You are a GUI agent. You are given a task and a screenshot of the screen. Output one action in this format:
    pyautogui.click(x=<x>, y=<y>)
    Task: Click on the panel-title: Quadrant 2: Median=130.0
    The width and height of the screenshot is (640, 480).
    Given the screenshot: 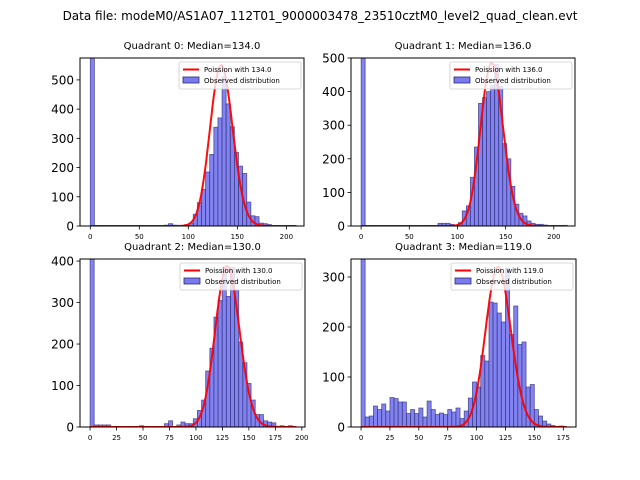 What is the action you would take?
    pyautogui.click(x=192, y=247)
    